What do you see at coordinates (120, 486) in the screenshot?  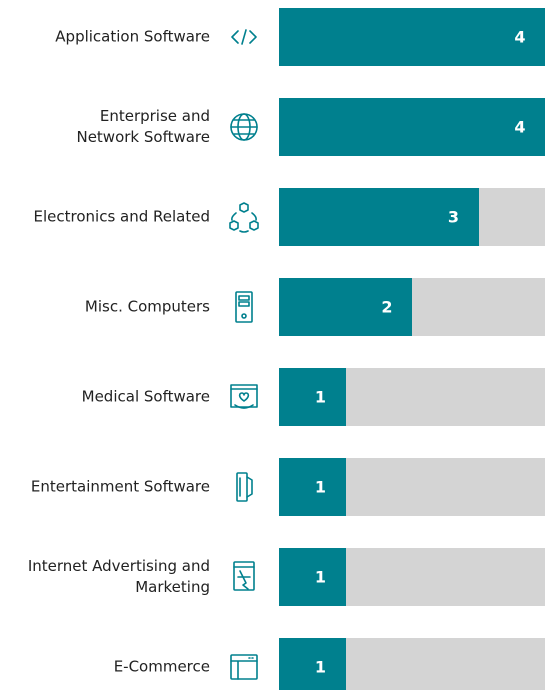 I see `category-label: Entertainment Software` at bounding box center [120, 486].